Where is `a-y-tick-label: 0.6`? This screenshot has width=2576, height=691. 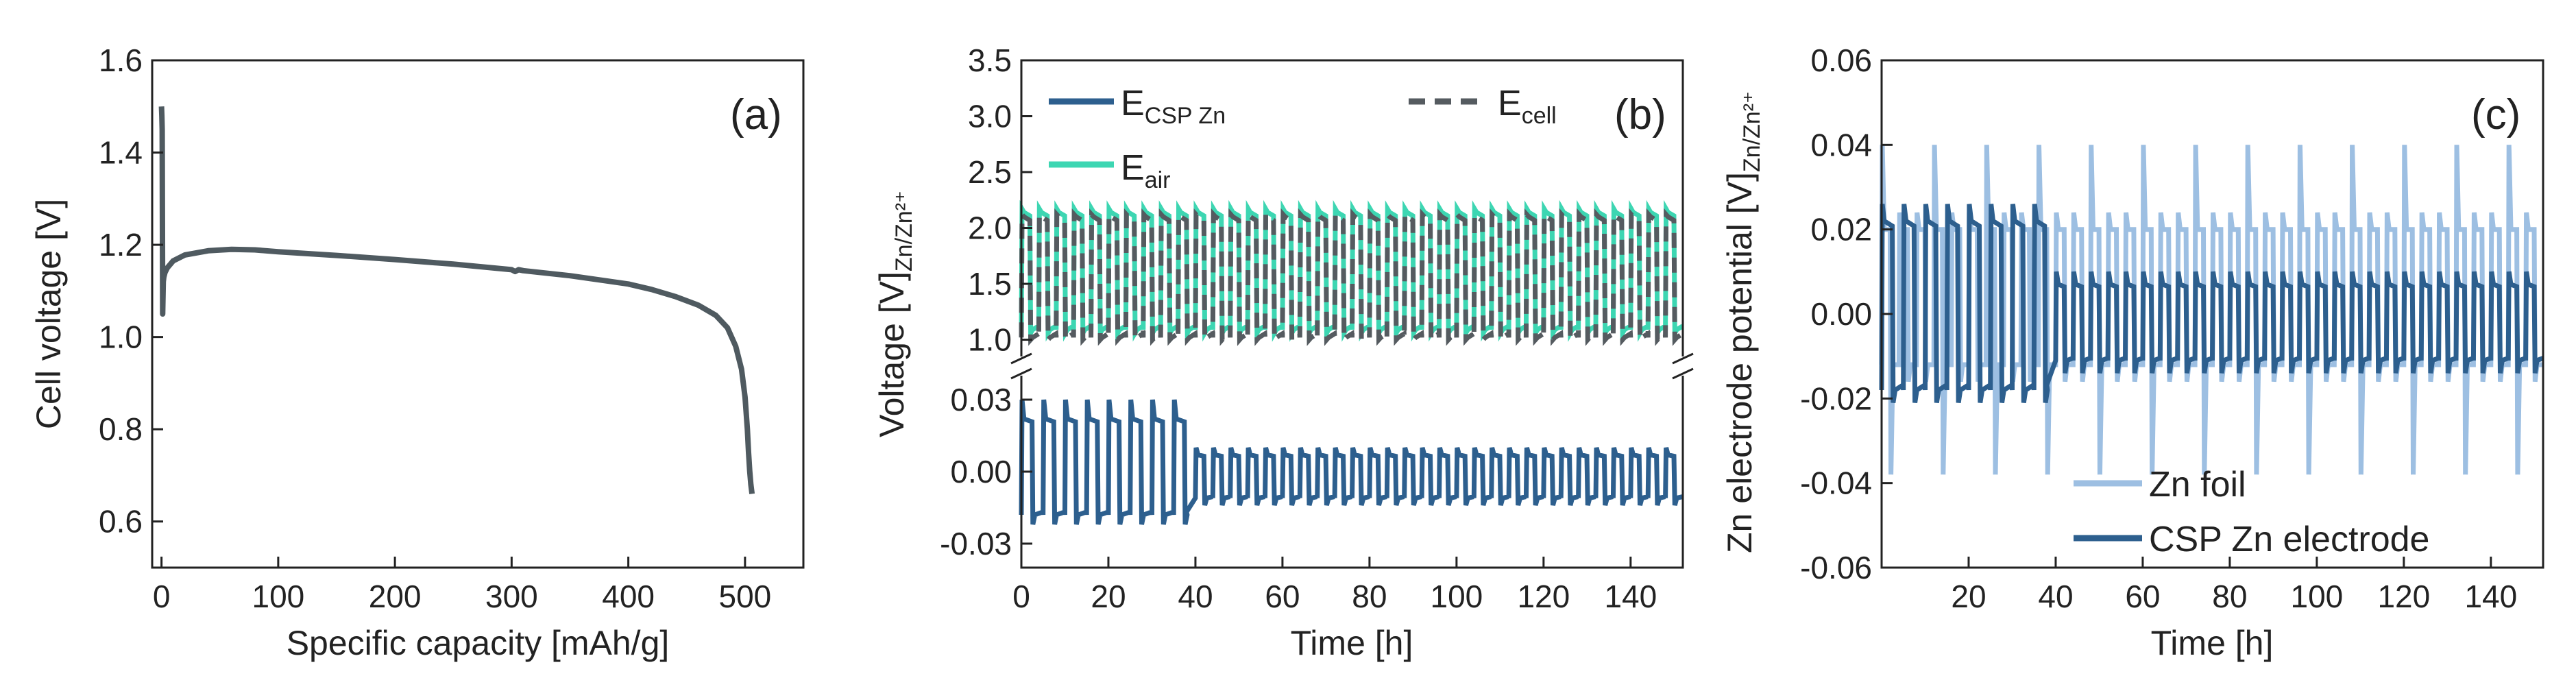
a-y-tick-label: 0.6 is located at coordinates (121, 522).